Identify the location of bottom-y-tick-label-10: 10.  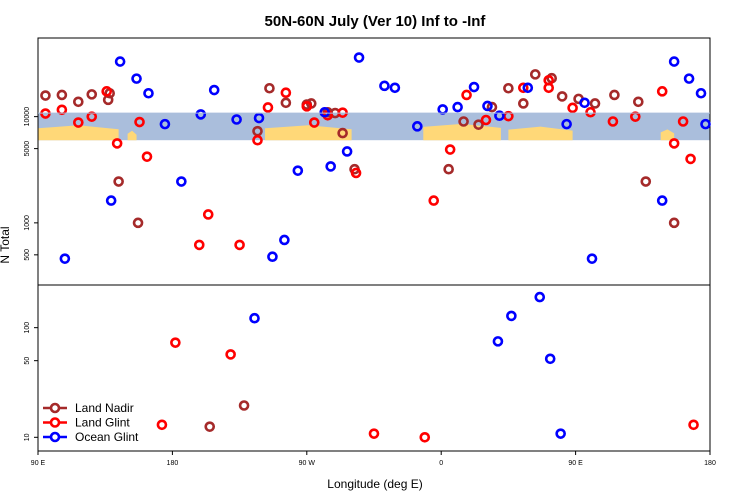
(27, 437).